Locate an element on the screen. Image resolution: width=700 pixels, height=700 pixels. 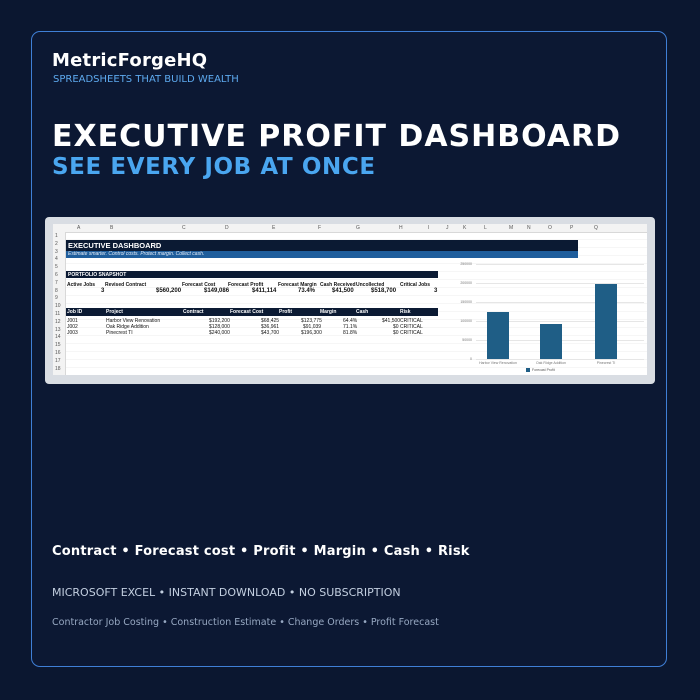
column-header: K is located at coordinates (465, 228).